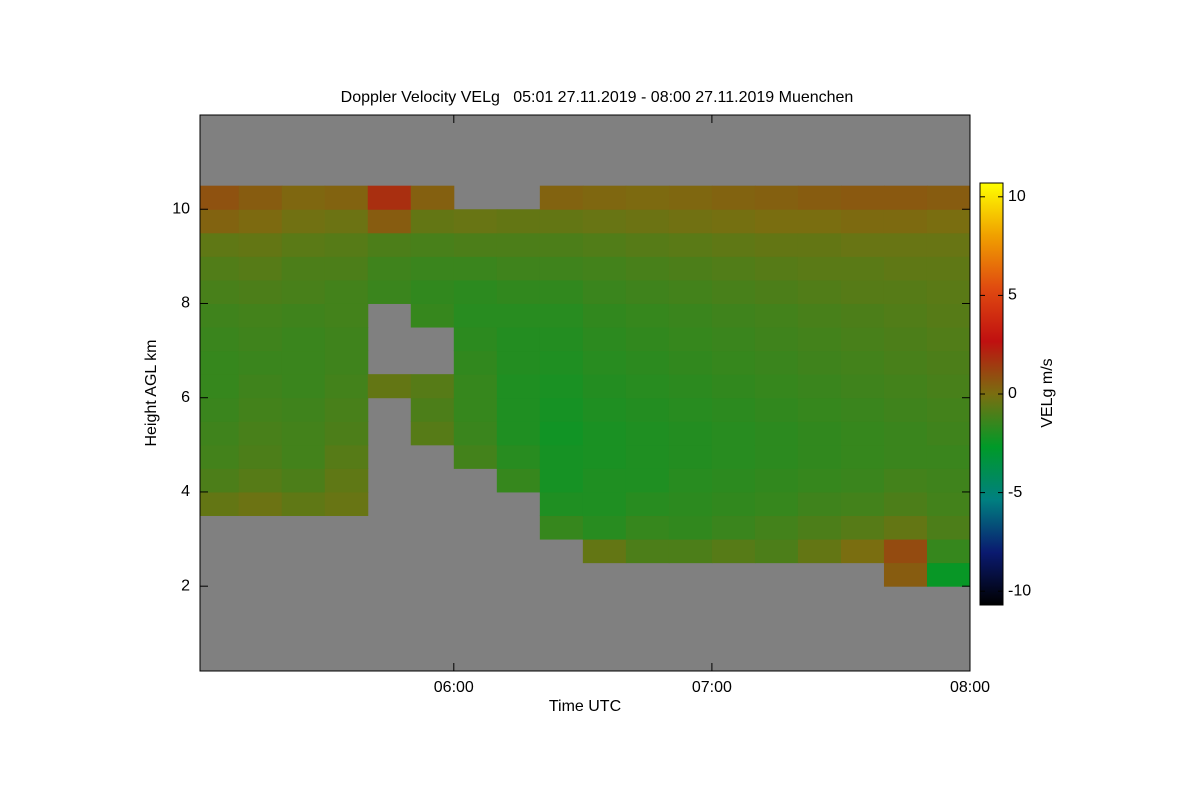 This screenshot has height=800, width=1200. What do you see at coordinates (712, 687) in the screenshot?
I see `x-tick-label: 07:00` at bounding box center [712, 687].